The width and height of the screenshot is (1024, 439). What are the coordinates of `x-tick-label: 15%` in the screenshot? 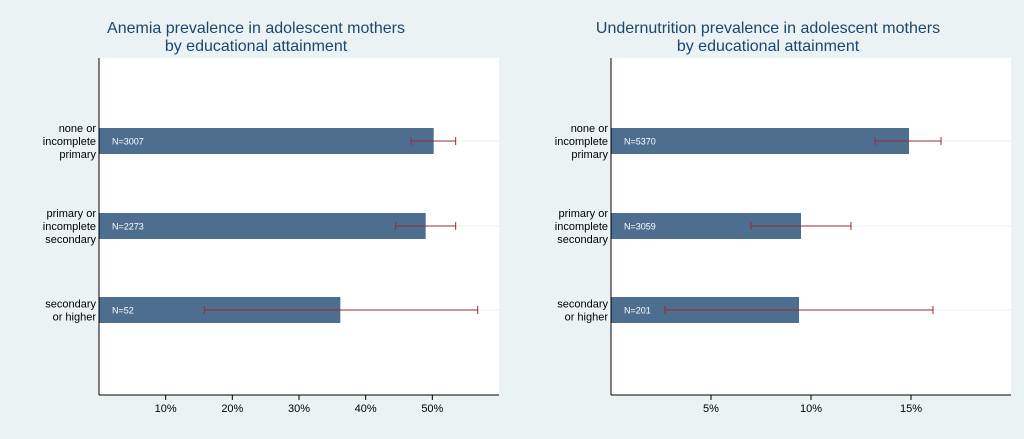 It's located at (911, 409).